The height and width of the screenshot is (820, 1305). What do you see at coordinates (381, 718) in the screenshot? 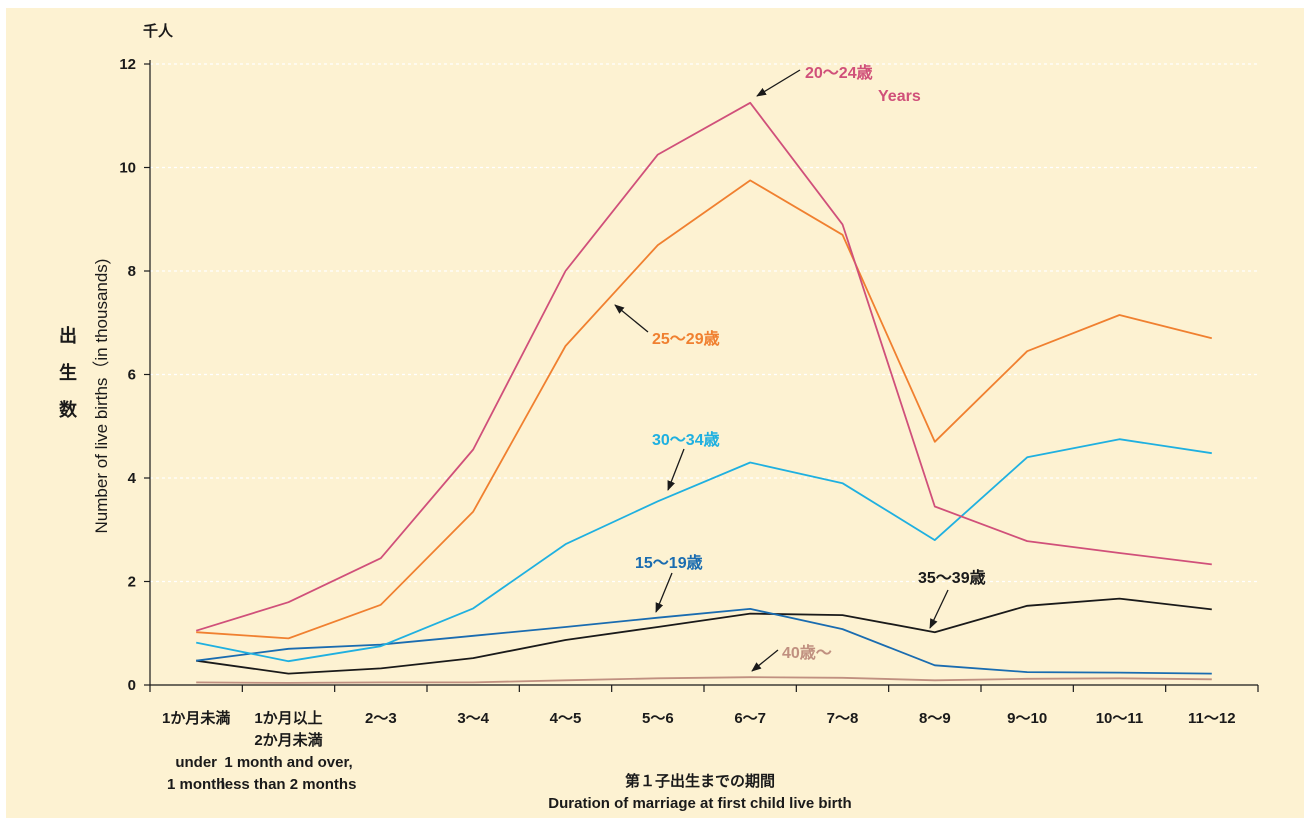
I see `x-tick-label: 2〜3` at bounding box center [381, 718].